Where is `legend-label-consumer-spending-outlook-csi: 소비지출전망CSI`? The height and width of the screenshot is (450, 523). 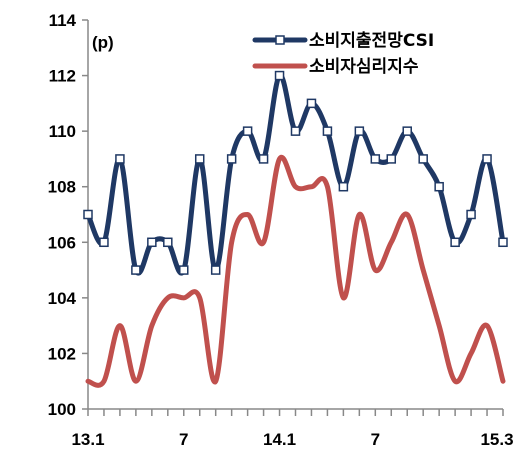 legend-label-consumer-spending-outlook-csi: 소비지출전망CSI is located at coordinates (371, 41).